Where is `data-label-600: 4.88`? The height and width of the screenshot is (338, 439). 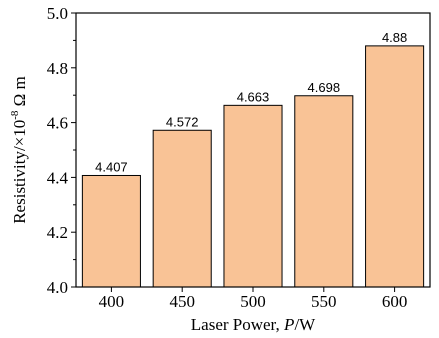 data-label-600: 4.88 is located at coordinates (394, 37).